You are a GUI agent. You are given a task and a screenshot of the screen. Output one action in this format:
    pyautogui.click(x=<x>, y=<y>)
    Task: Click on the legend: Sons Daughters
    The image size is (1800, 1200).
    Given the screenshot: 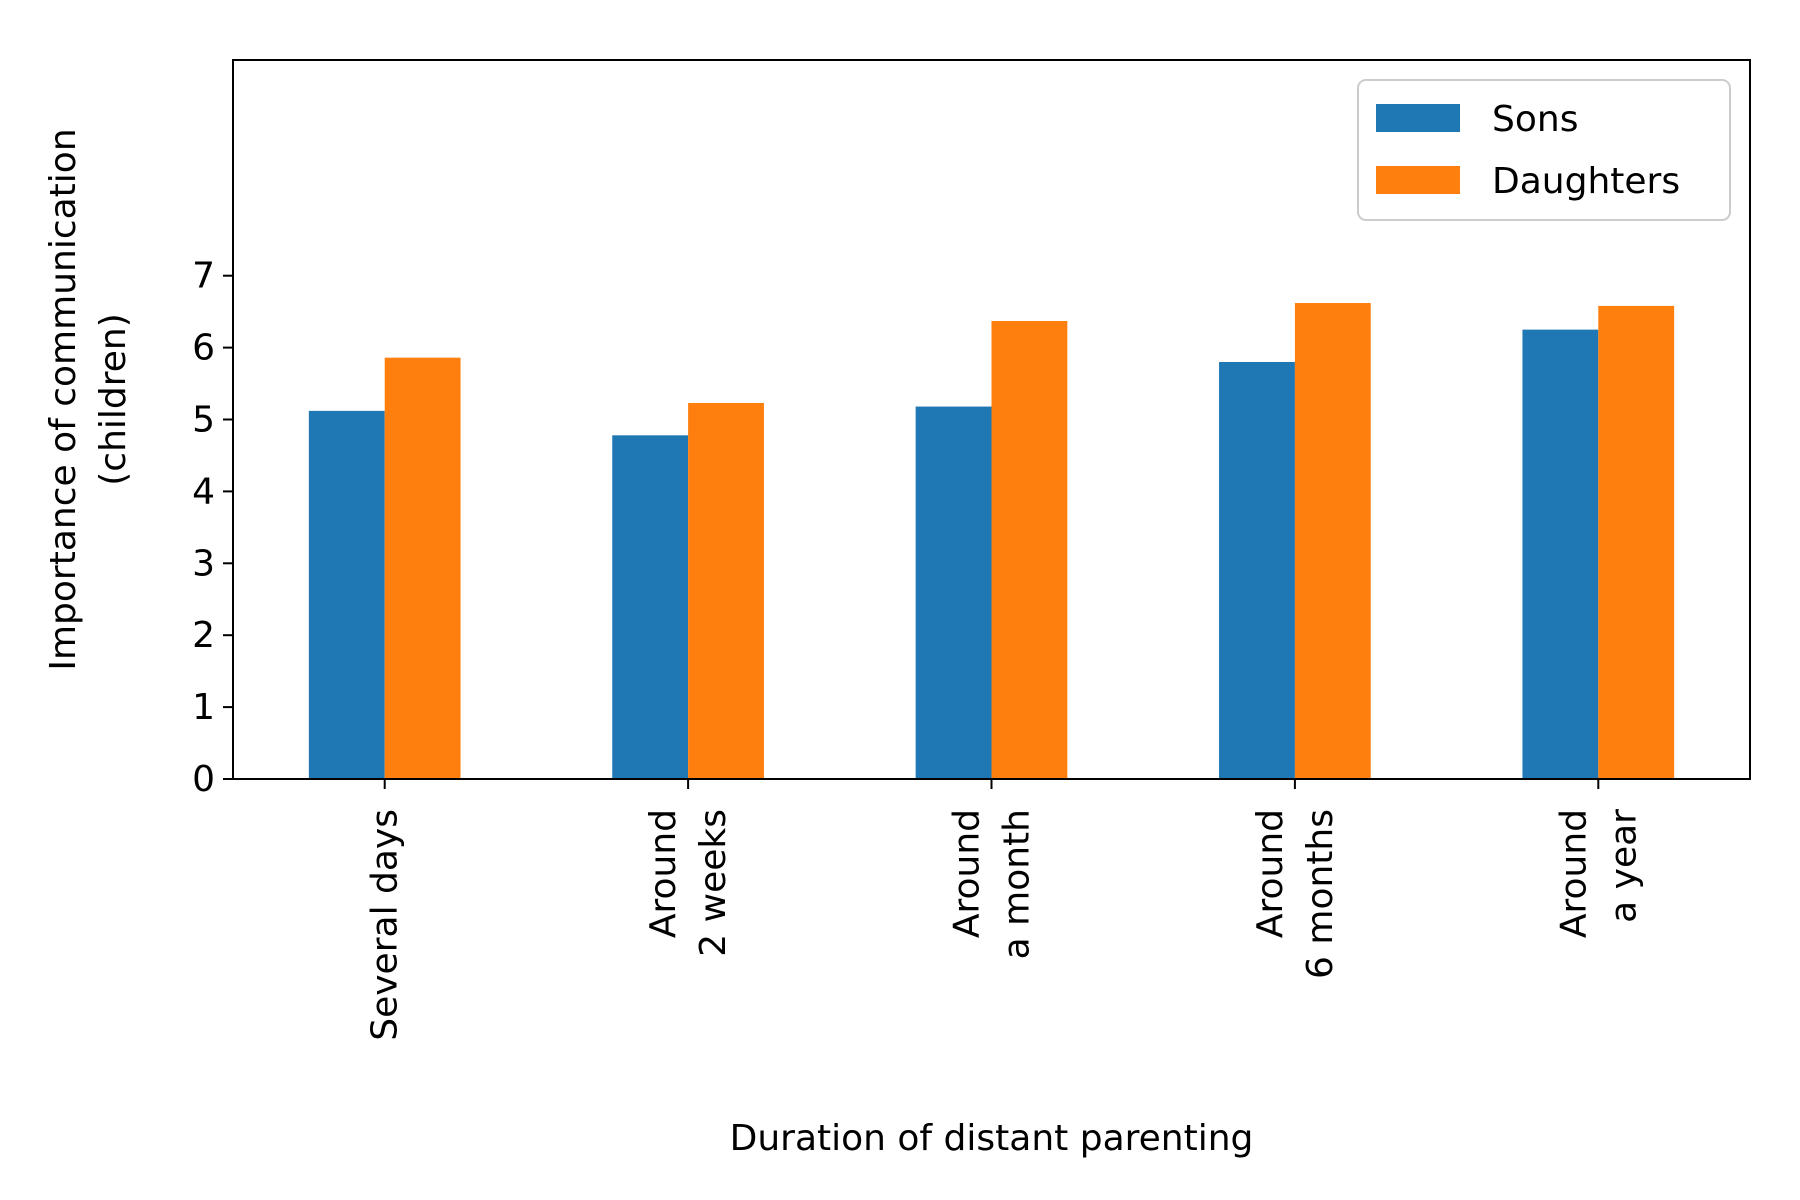 What is the action you would take?
    pyautogui.click(x=1544, y=150)
    